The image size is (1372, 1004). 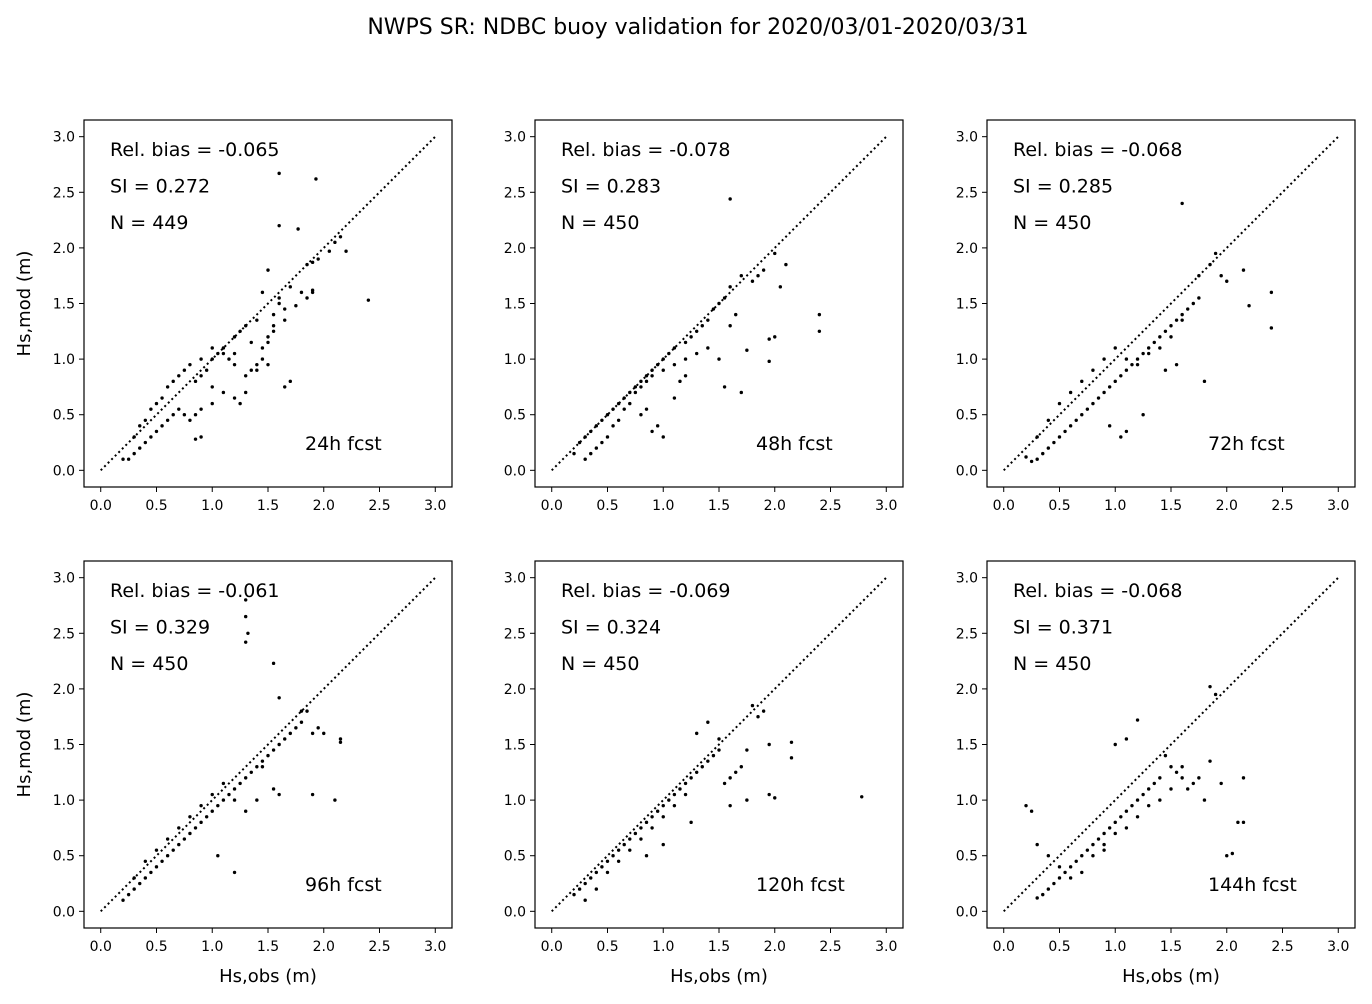 I want to click on forecast-label: 72h fcst, so click(x=1246, y=444).